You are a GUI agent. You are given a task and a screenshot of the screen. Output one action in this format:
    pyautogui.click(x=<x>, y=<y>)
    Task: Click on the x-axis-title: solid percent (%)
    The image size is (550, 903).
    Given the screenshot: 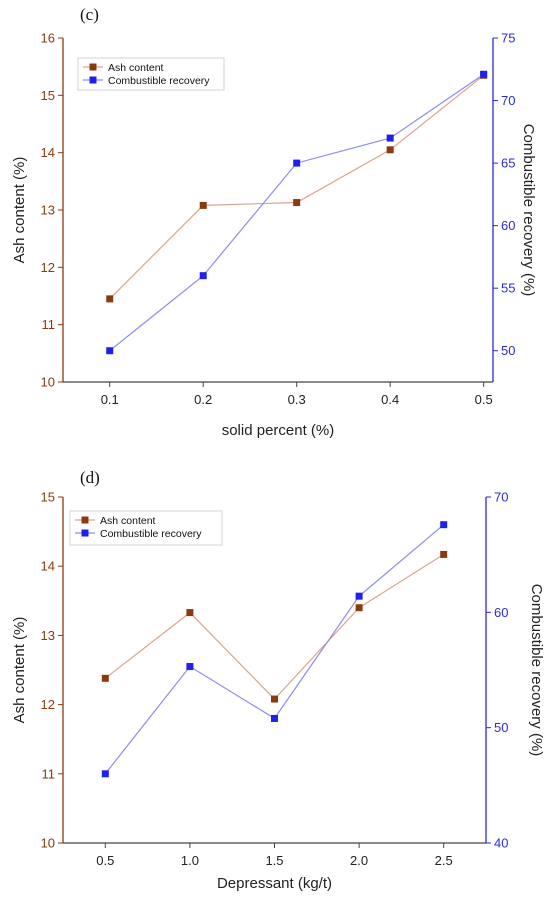 What is the action you would take?
    pyautogui.click(x=278, y=430)
    